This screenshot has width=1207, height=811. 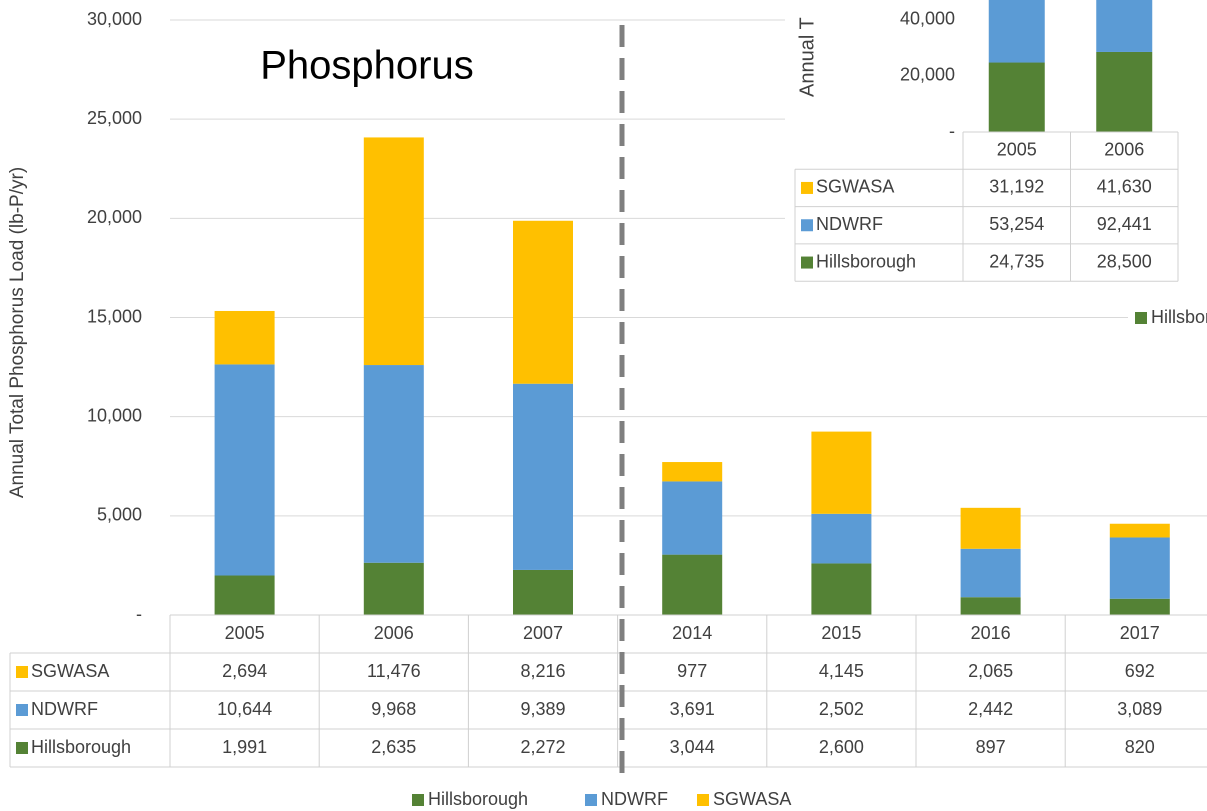 I want to click on y-axis-label: Annual T, so click(x=807, y=57).